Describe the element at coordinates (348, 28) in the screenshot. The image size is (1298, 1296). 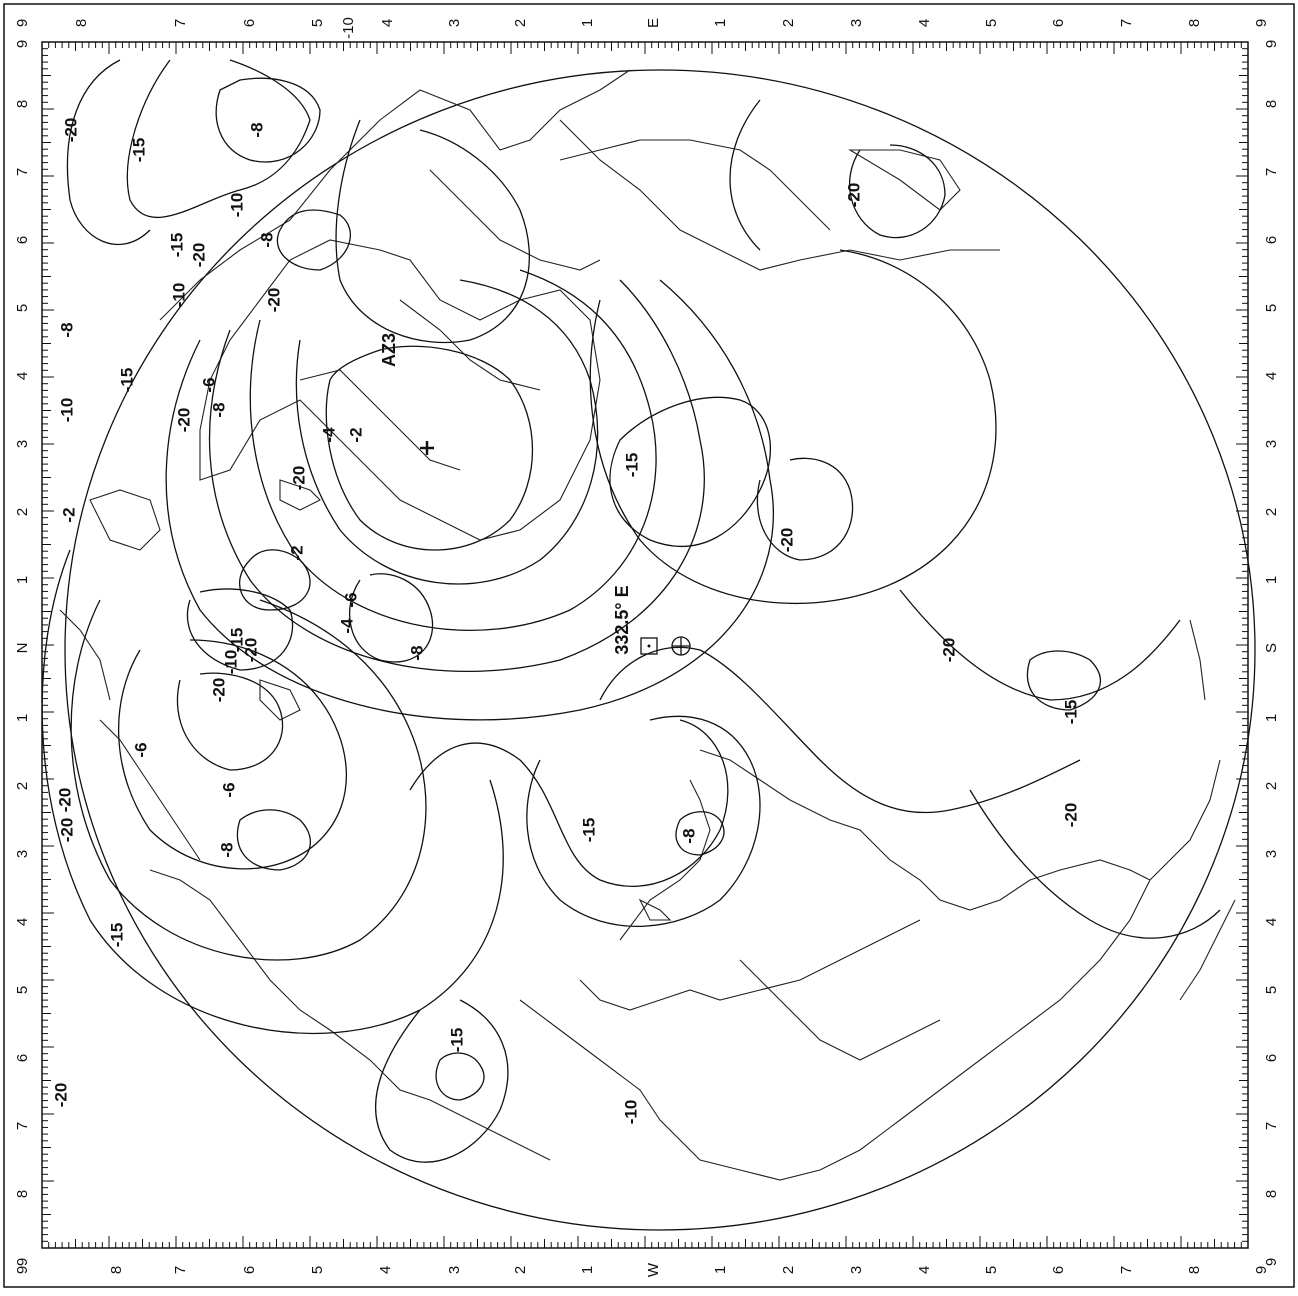
I see `axis-label: -10` at that location.